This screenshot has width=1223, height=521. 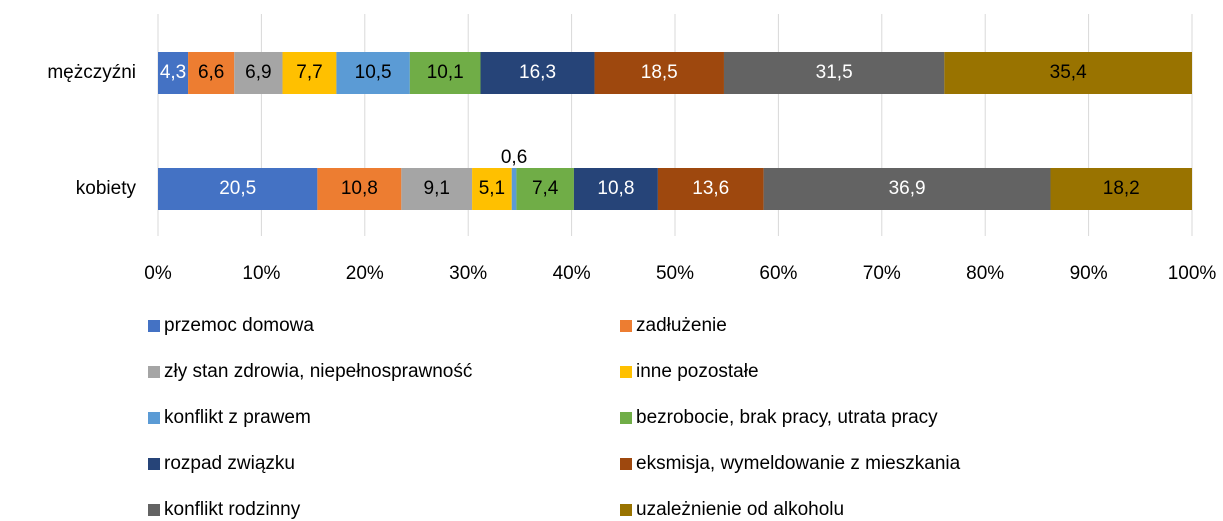 I want to click on legend-label: uzależnienie od alkoholu, so click(x=740, y=509).